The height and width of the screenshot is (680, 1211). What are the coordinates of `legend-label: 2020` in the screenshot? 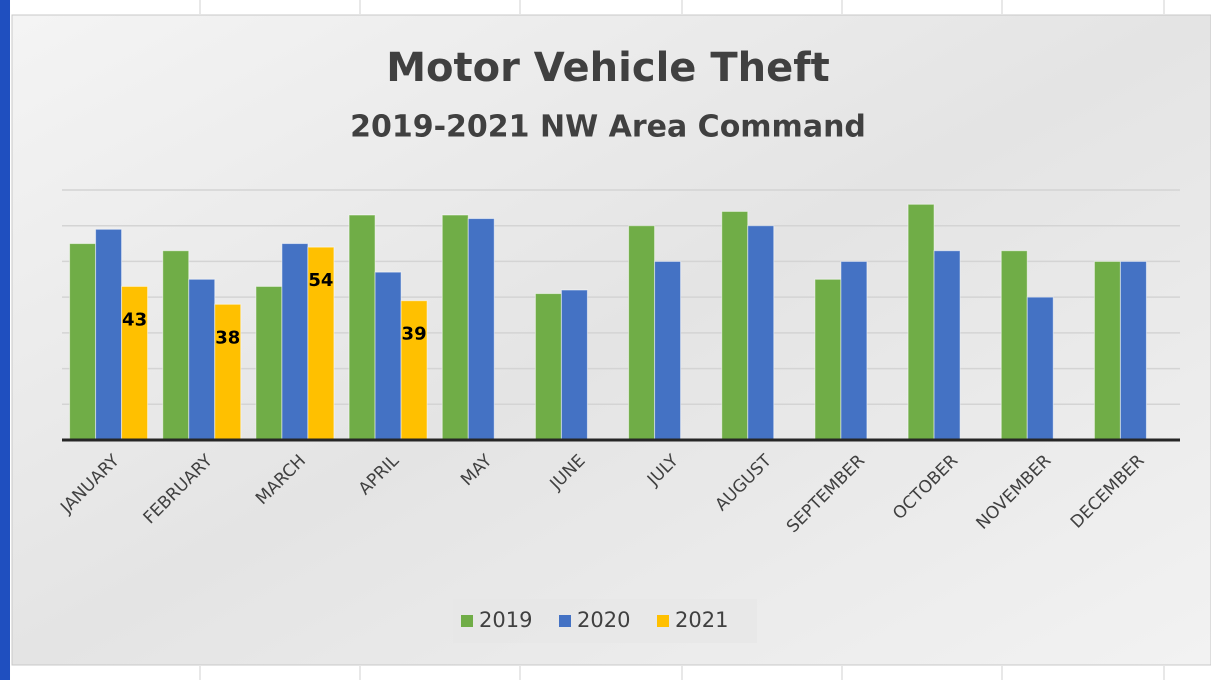 It's located at (603, 620).